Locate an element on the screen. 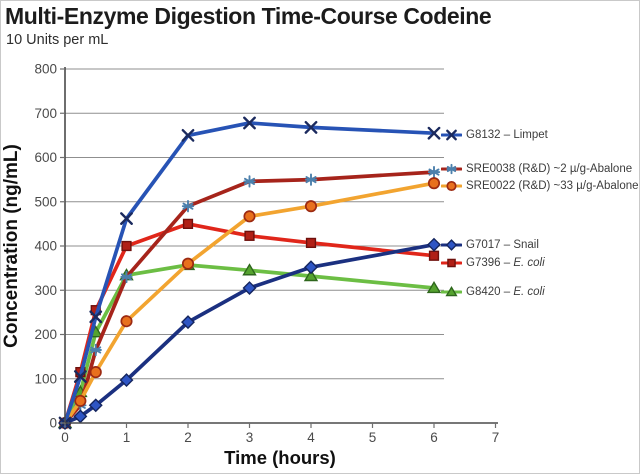 Image resolution: width=640 pixels, height=474 pixels. y-tick-label: 500 is located at coordinates (45, 201).